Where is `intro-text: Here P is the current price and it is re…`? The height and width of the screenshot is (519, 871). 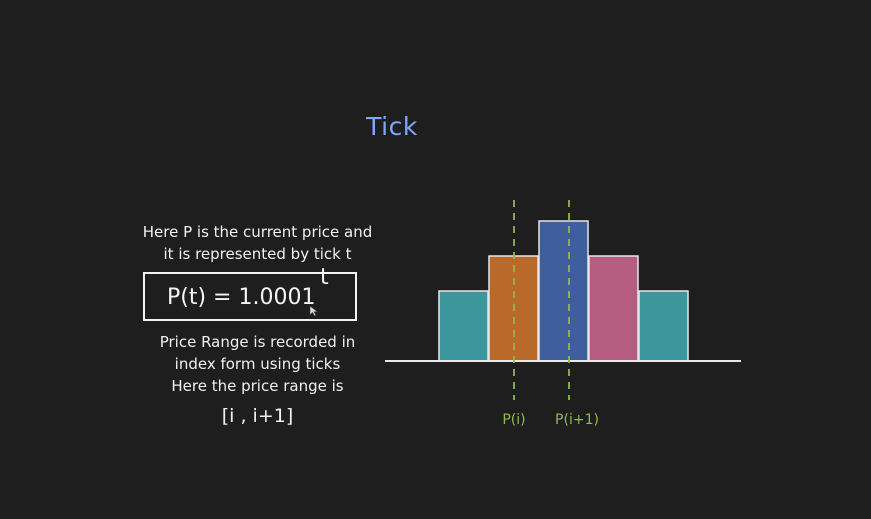
intro-text: Here P is the current price and it is re… is located at coordinates (257, 243).